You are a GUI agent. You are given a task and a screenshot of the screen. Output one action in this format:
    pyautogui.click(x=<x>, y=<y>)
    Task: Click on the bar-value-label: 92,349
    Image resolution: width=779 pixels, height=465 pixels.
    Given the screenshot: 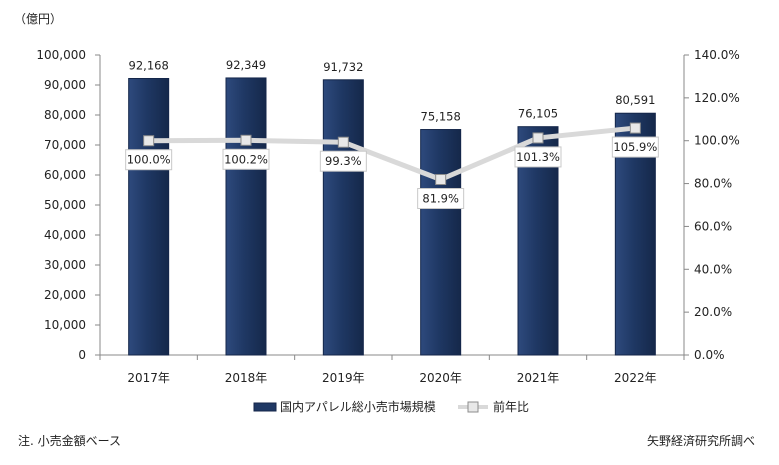 What is the action you would take?
    pyautogui.click(x=246, y=65)
    